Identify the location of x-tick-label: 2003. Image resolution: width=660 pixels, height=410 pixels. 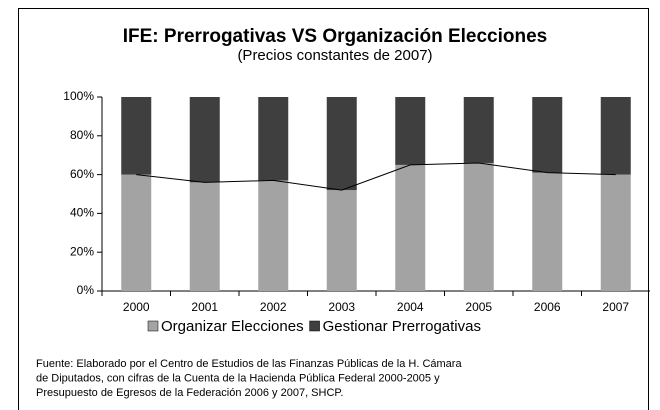
(341, 307).